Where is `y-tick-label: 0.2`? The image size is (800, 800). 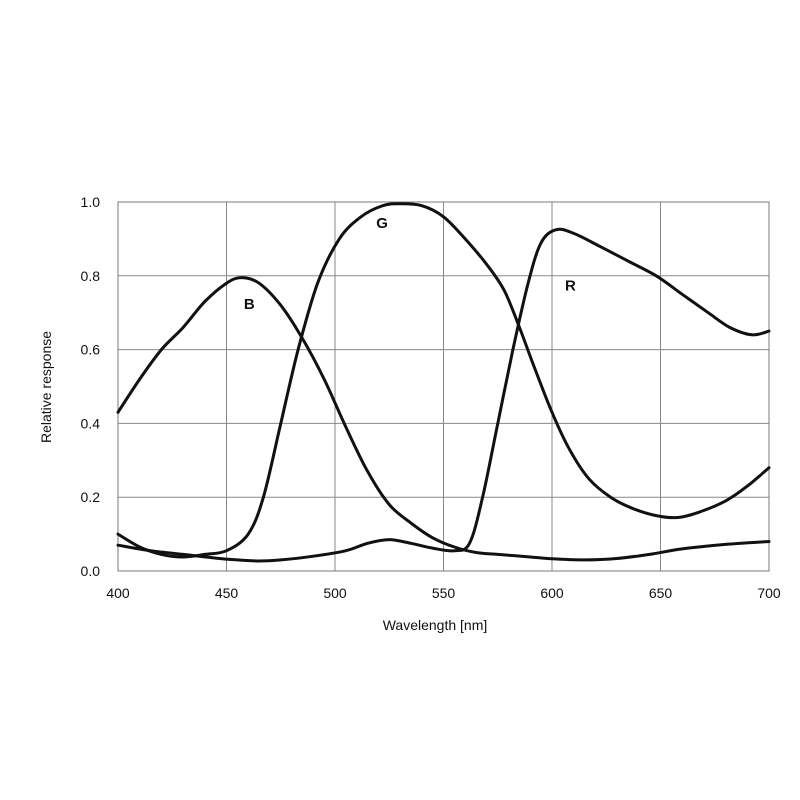
y-tick-label: 0.2 is located at coordinates (91, 497).